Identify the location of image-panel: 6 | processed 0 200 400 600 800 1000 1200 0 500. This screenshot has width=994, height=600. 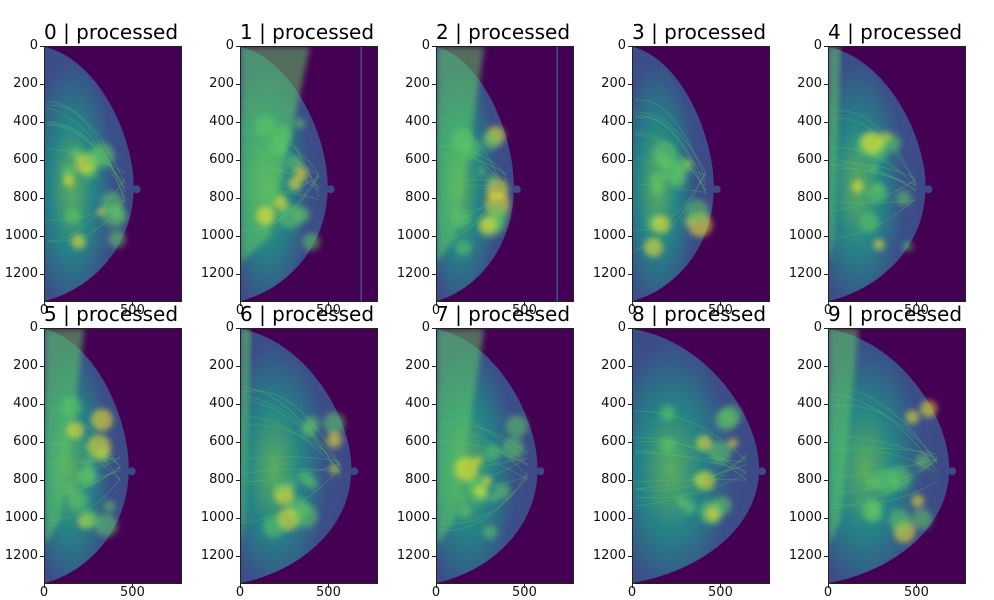
(291, 451).